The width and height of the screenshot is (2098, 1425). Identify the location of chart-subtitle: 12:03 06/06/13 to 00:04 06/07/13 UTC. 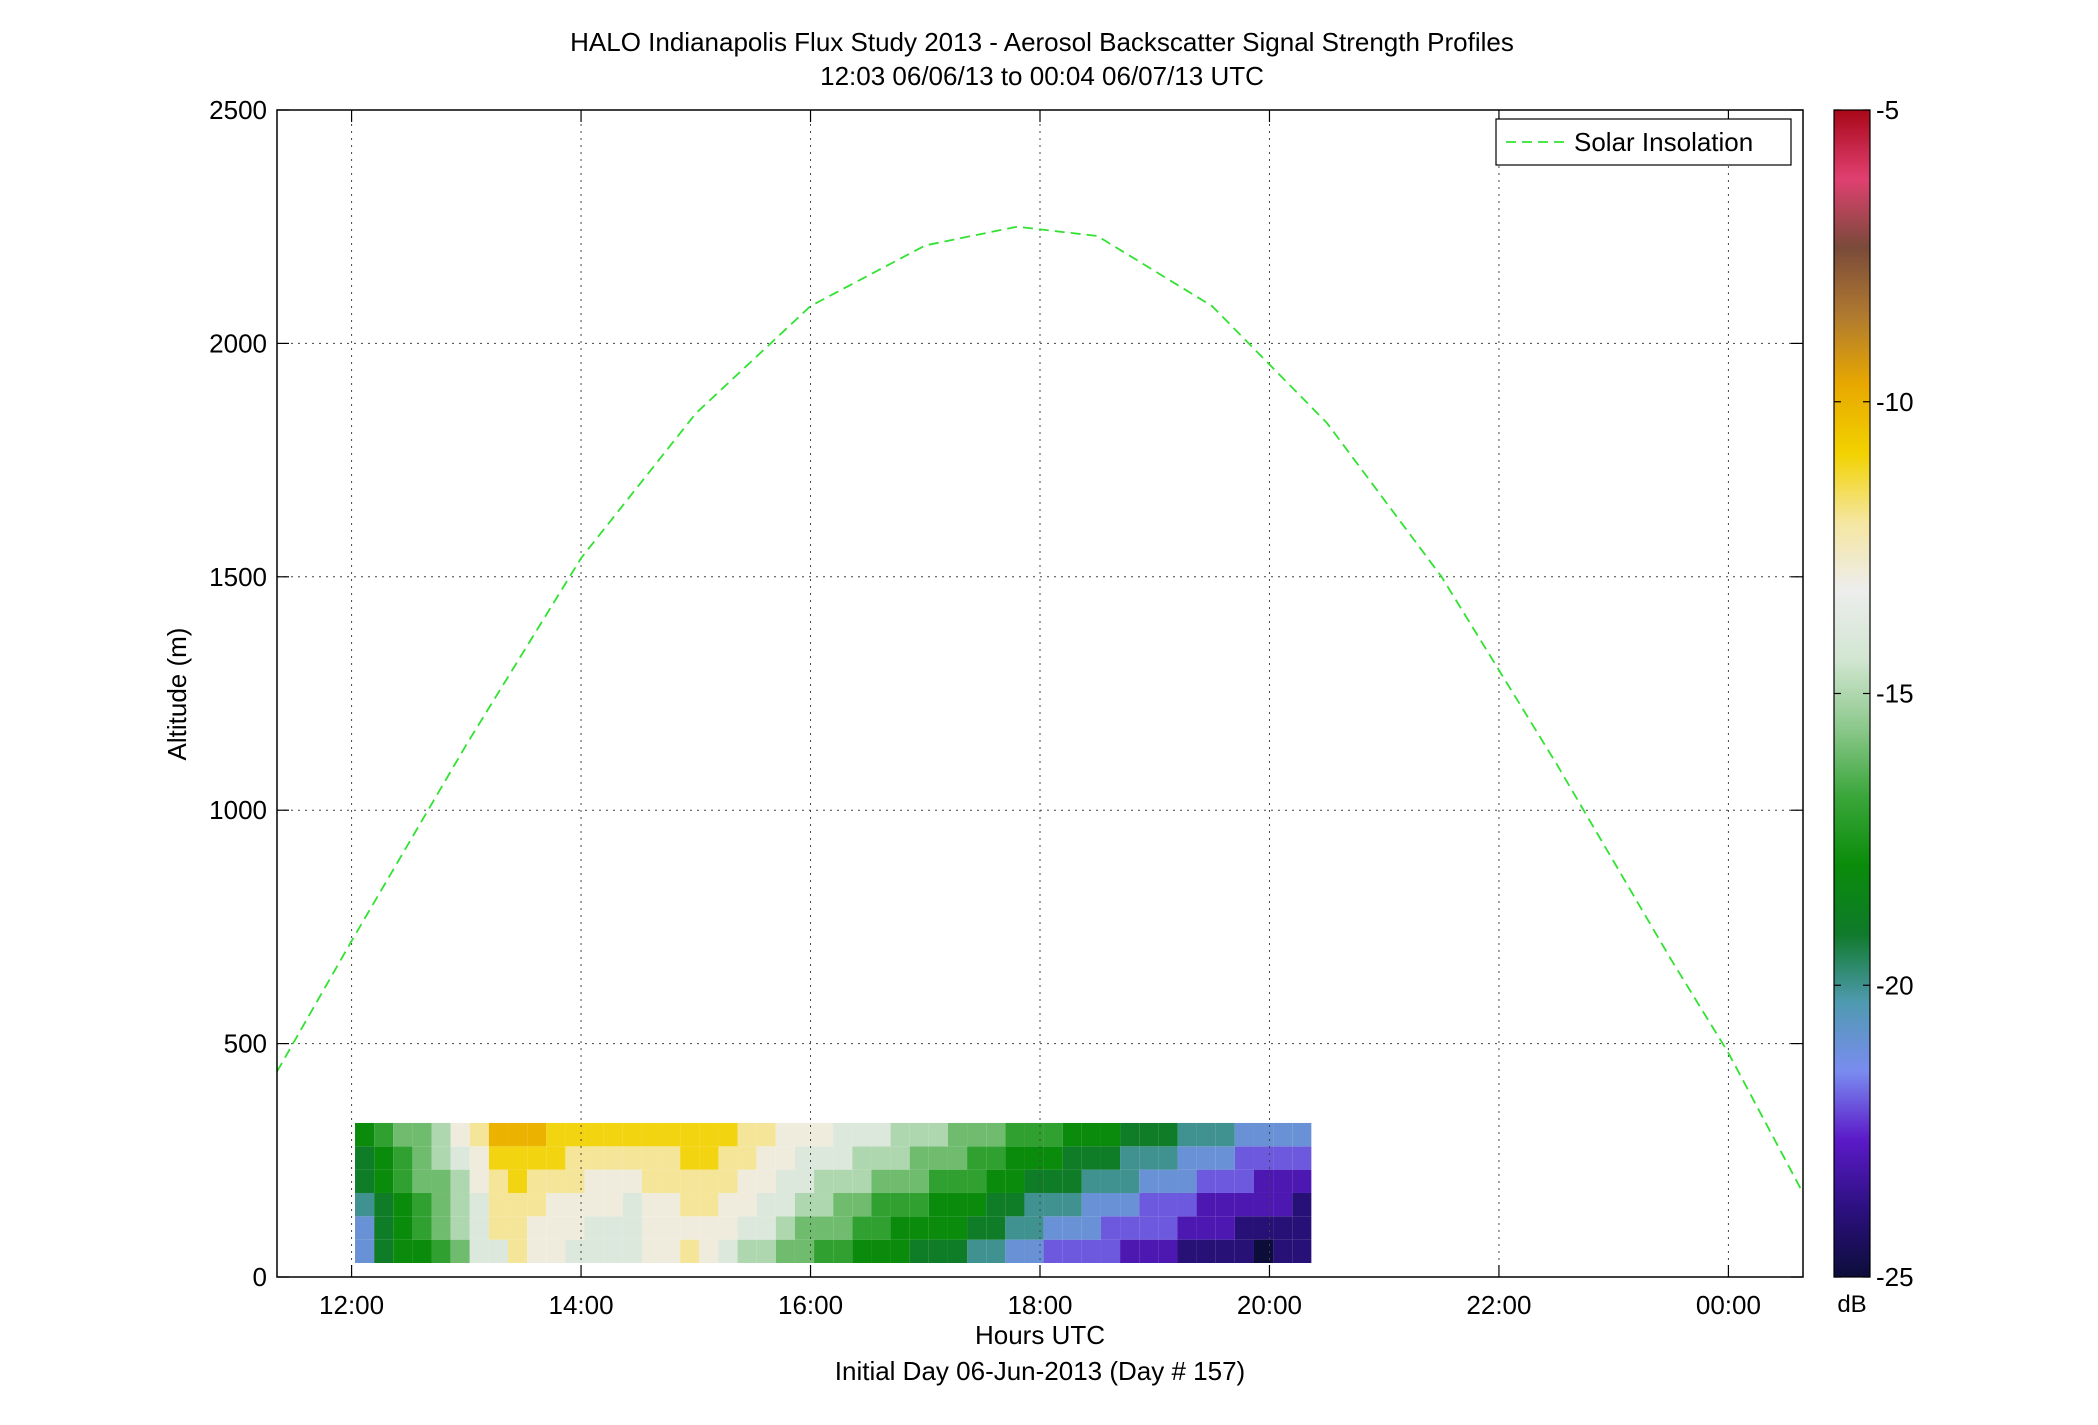
(1042, 76).